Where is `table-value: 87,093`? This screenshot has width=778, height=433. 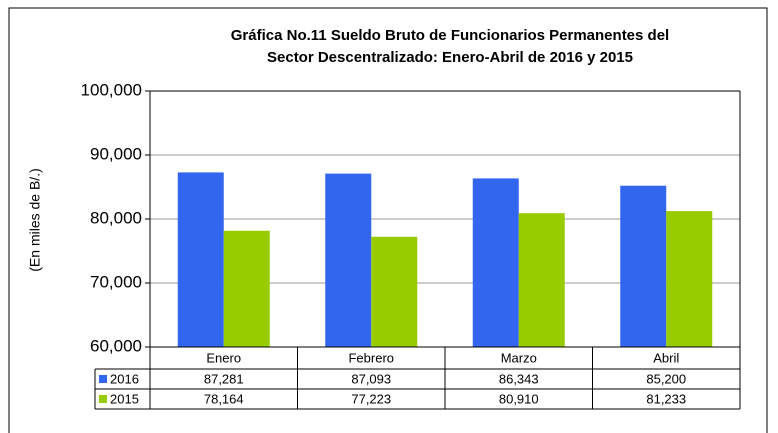 table-value: 87,093 is located at coordinates (371, 378).